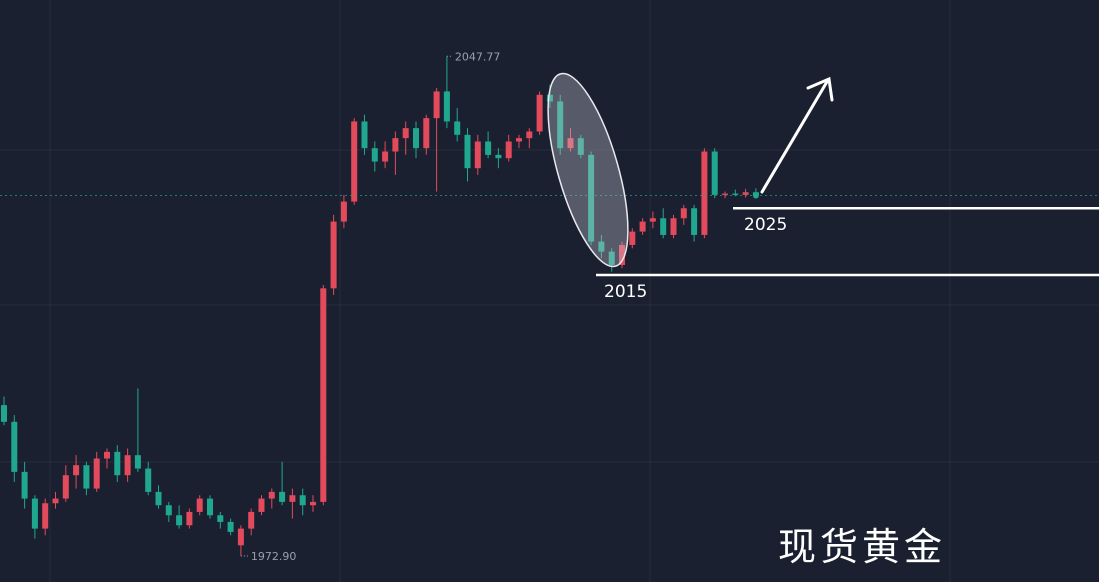 Image resolution: width=1099 pixels, height=582 pixels. I want to click on arrow-head, so click(820, 89).